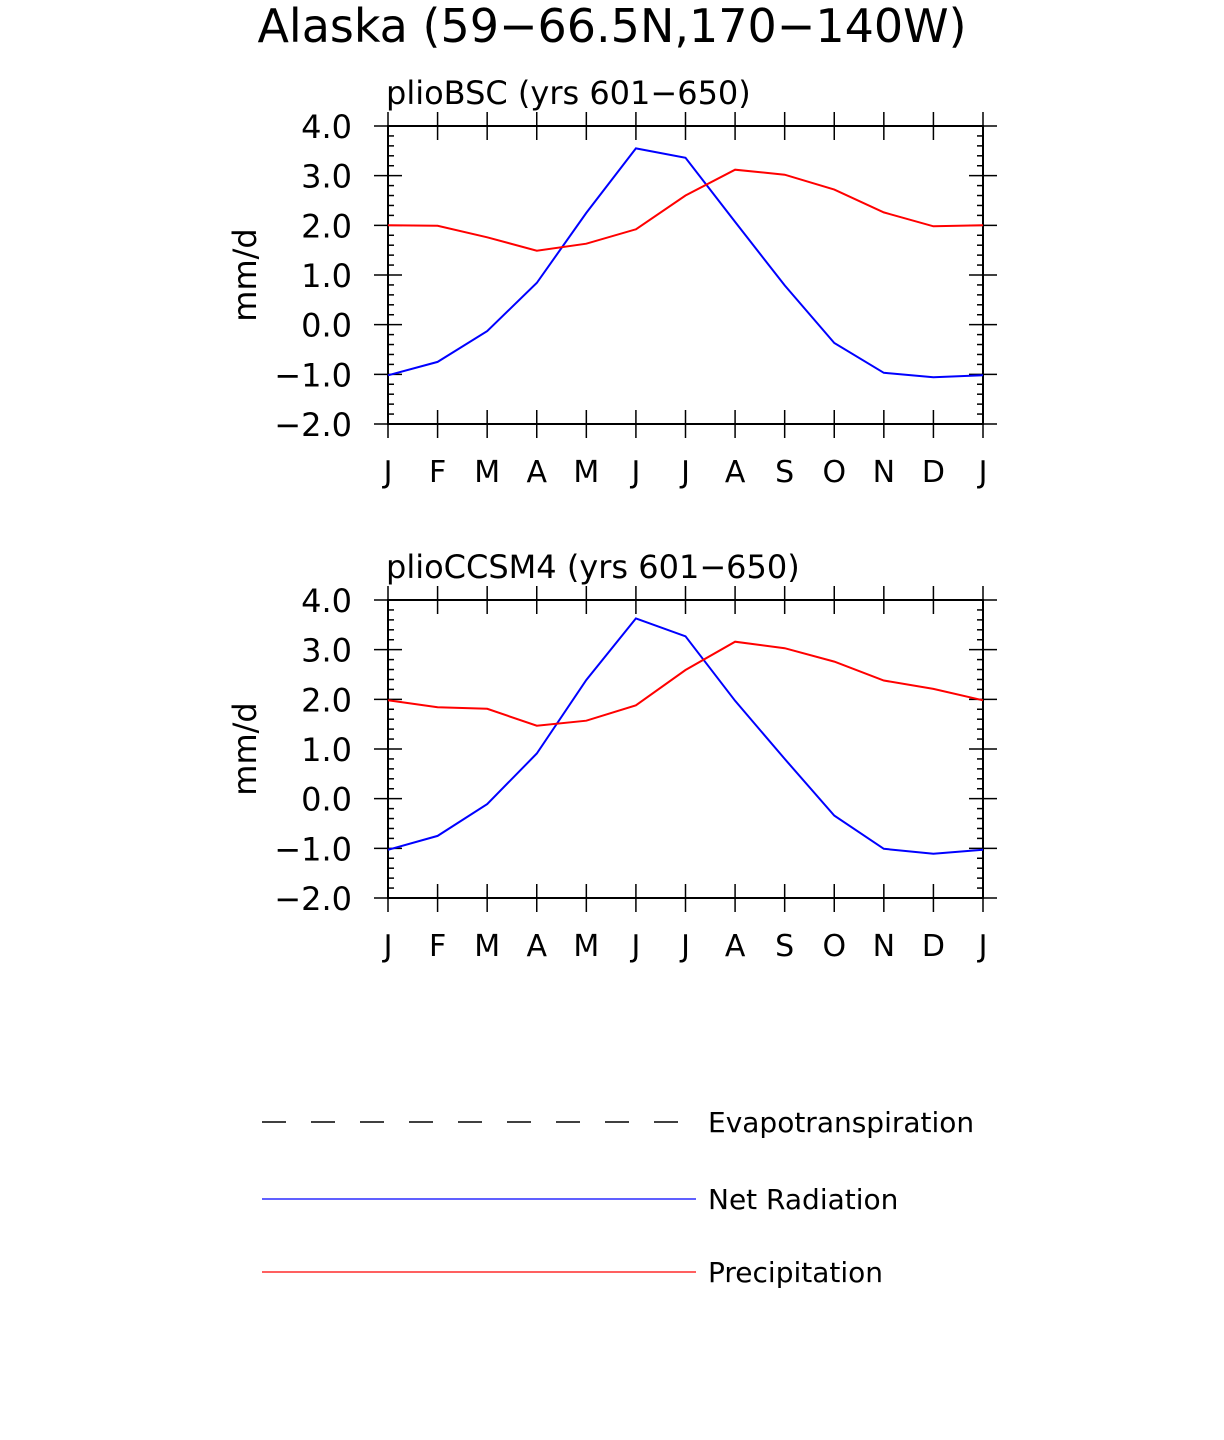 The height and width of the screenshot is (1440, 1224). I want to click on legend-label: Evapotranspiration, so click(841, 1122).